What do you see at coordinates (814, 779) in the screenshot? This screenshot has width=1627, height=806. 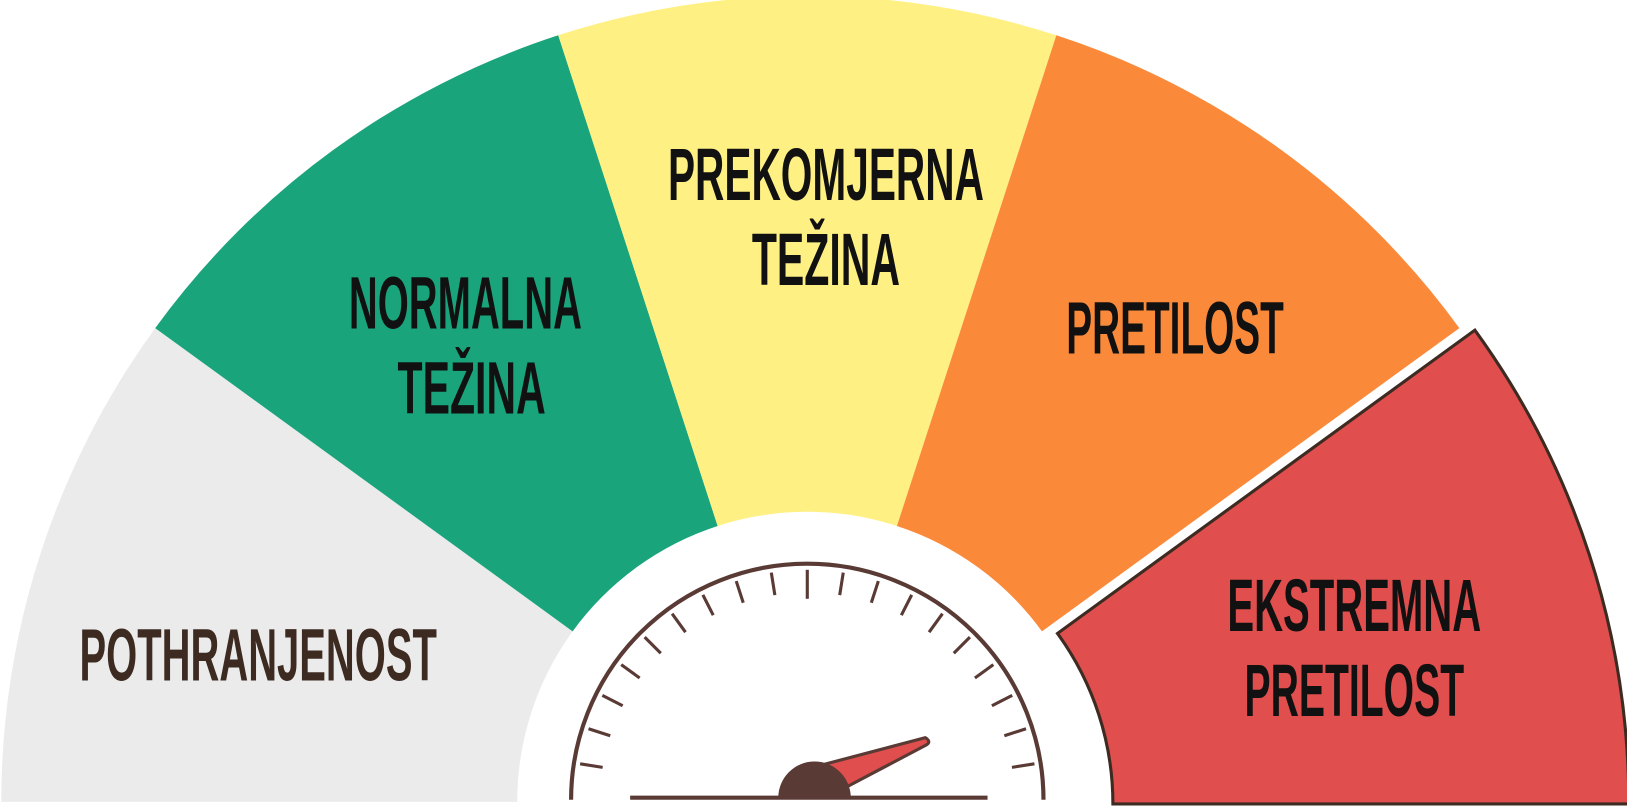 I see `needle-hub` at bounding box center [814, 779].